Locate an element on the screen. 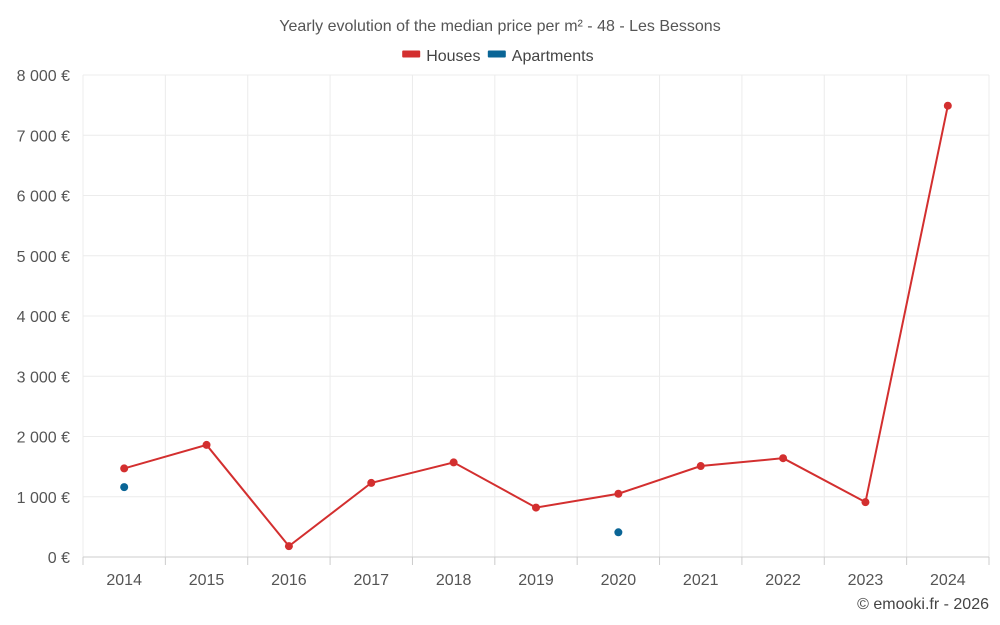 The image size is (1000, 625). credit-text: © emooki.fr - 2026 is located at coordinates (923, 604).